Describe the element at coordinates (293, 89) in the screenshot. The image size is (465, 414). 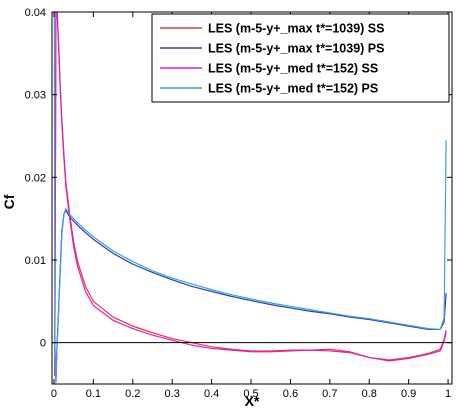
I see `legend-label: LES (m-5-y+_med t*=152) PS` at that location.